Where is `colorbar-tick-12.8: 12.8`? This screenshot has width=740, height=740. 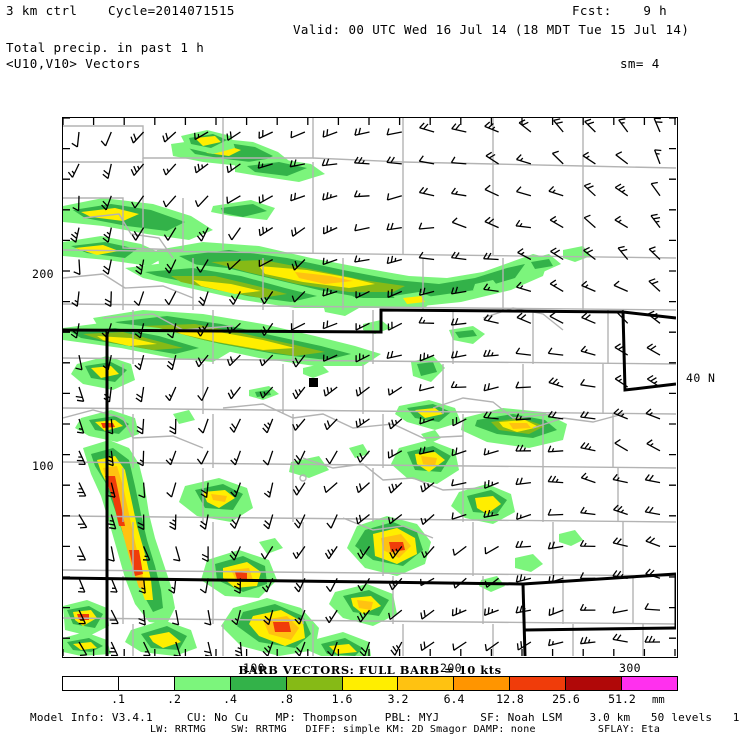
colorbar-tick-12.8: 12.8 is located at coordinates (510, 699).